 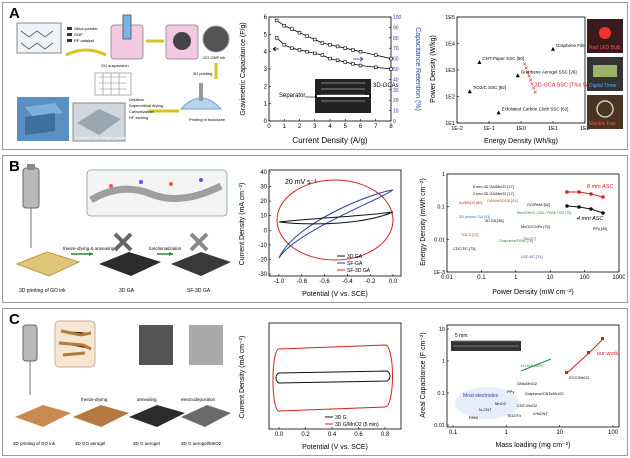 I want to click on svg-text: V/NCNT, so click(x=540, y=413).